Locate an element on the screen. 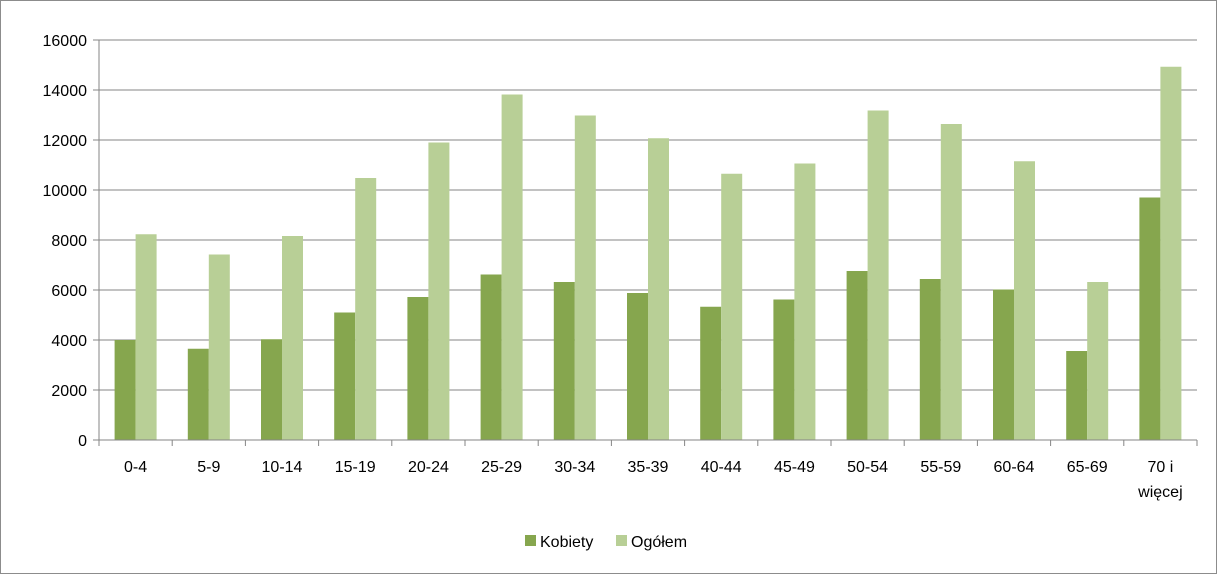 The image size is (1217, 575). x-category-label: 0-4 is located at coordinates (135, 467).